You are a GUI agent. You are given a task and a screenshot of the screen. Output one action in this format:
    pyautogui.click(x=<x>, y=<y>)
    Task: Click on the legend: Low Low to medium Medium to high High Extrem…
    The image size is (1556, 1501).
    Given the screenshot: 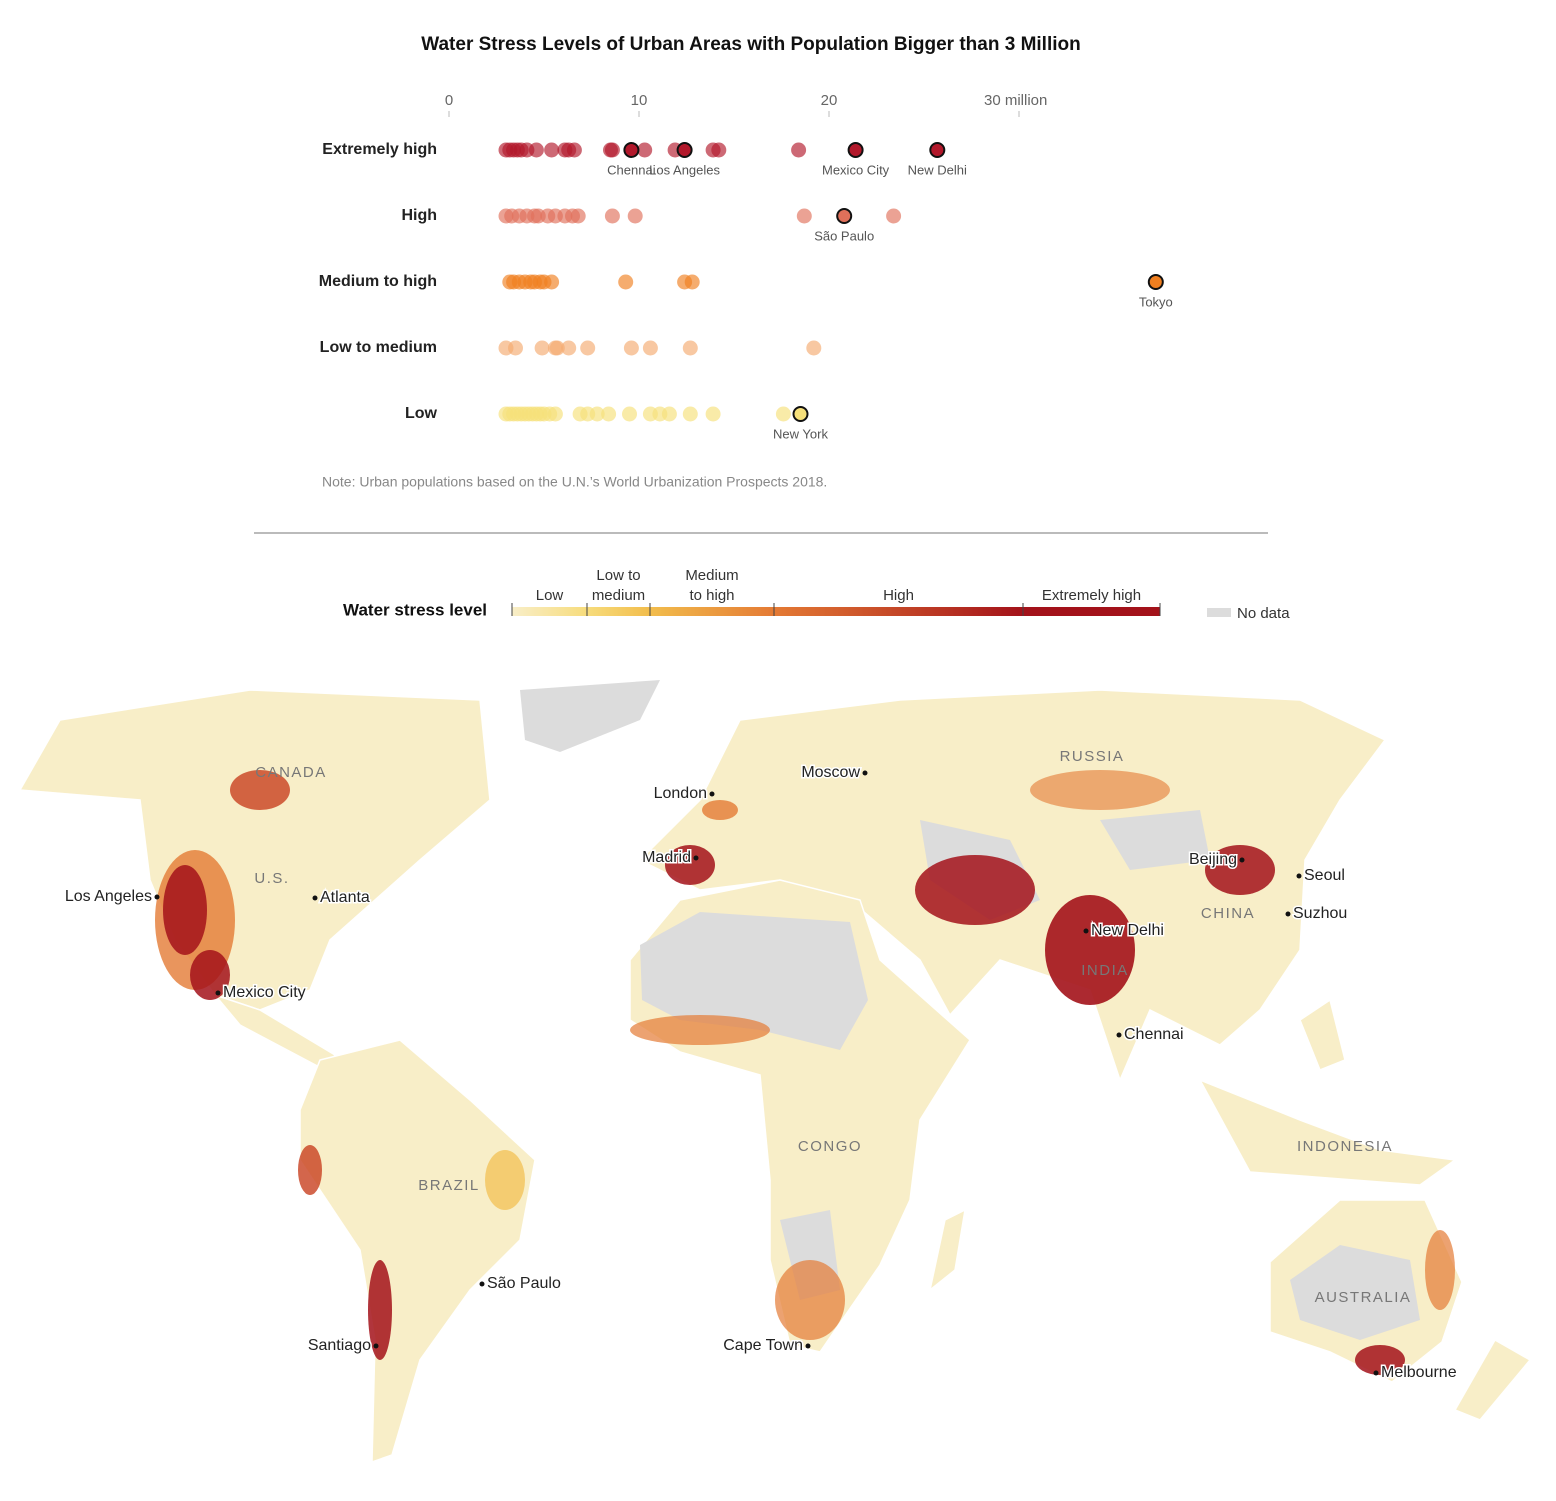 What is the action you would take?
    pyautogui.click(x=900, y=594)
    